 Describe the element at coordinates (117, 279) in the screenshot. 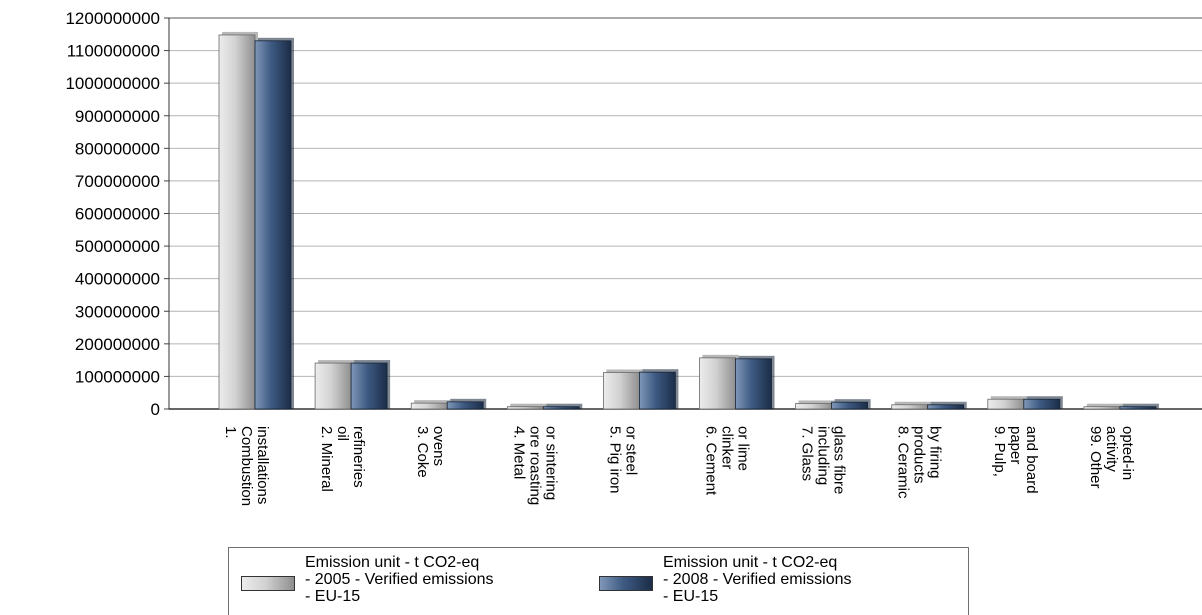

I see `y-tick-label: 400000000` at that location.